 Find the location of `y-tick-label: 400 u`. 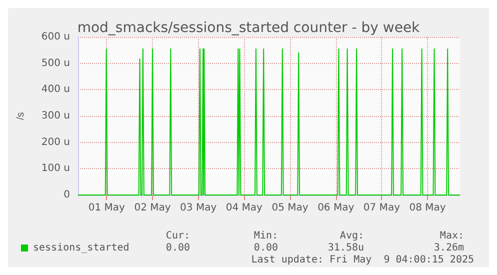

y-tick-label: 400 u is located at coordinates (55, 90).